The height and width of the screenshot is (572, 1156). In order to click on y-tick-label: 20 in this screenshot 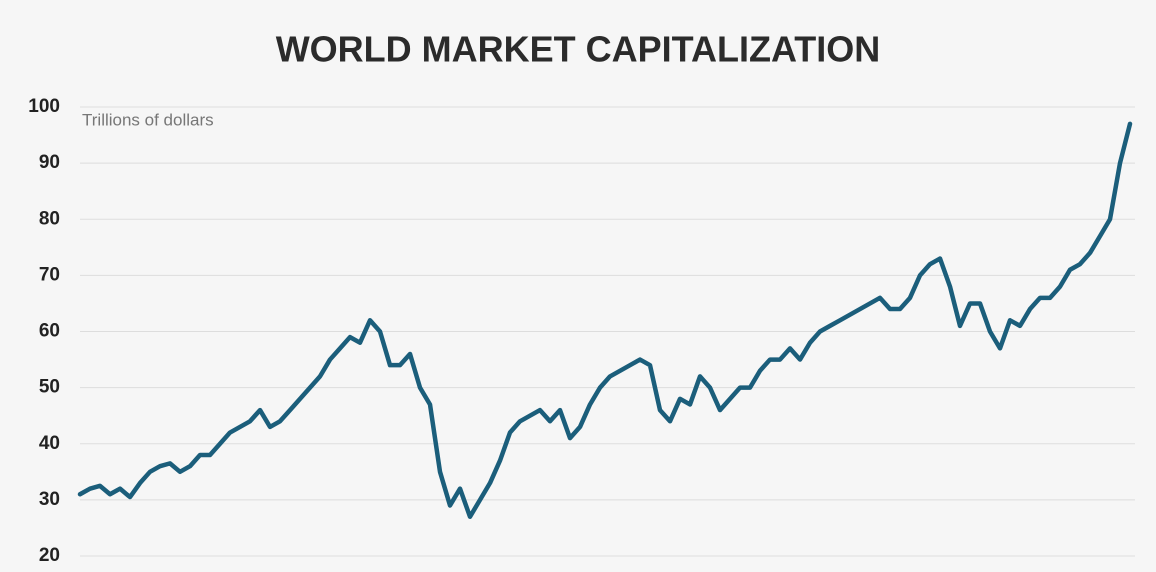, I will do `click(49, 555)`.